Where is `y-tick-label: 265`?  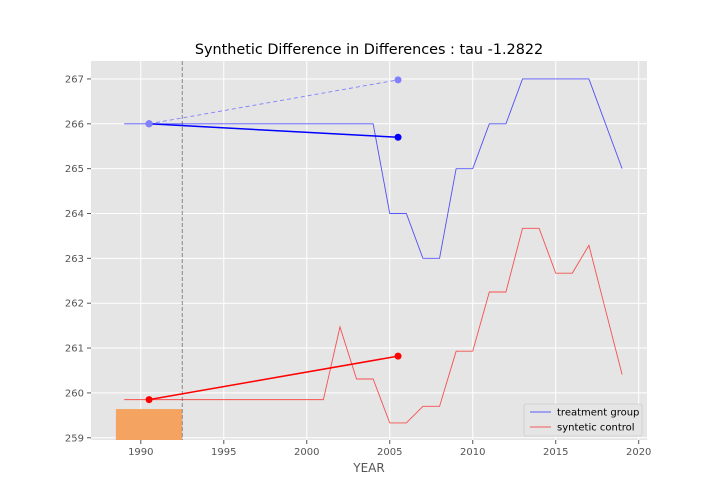
y-tick-label: 265 is located at coordinates (74, 169).